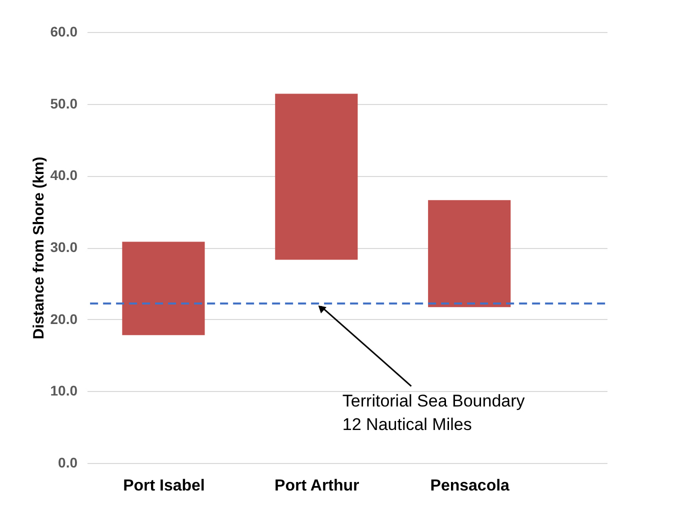 The width and height of the screenshot is (674, 514). Describe the element at coordinates (434, 412) in the screenshot. I see `ref-line-label: Territorial Sea Boundary 12 Nautical Miles` at that location.